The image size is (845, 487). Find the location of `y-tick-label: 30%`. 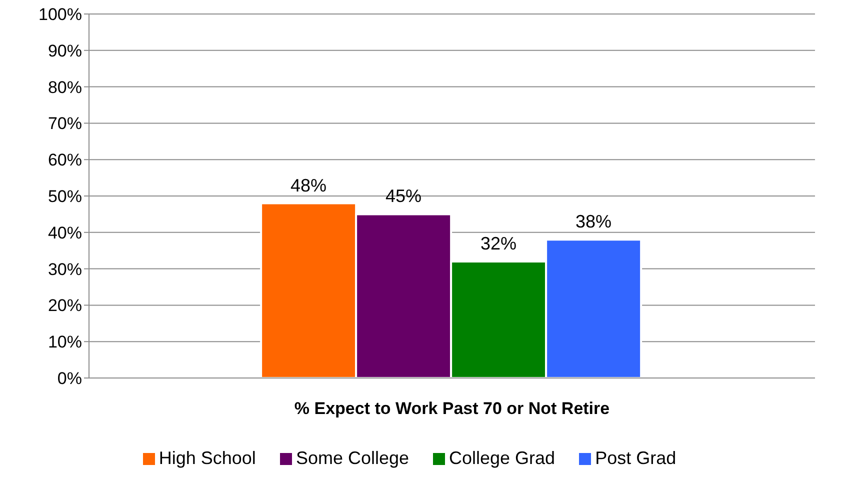

y-tick-label: 30% is located at coordinates (65, 269).